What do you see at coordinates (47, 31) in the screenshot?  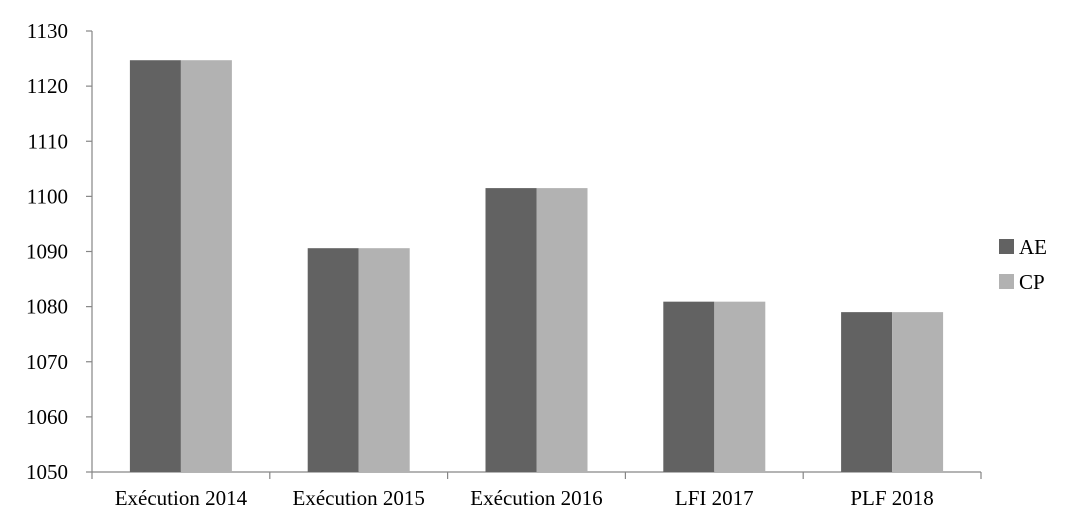 I see `y-tick-label: 1130` at bounding box center [47, 31].